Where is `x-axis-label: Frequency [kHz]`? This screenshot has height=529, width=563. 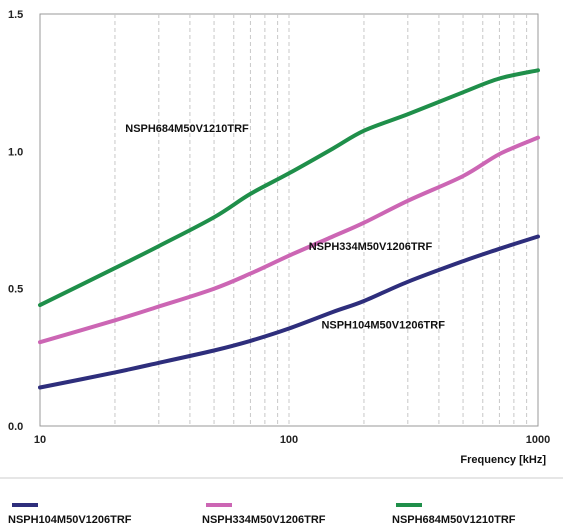
x-axis-label: Frequency [kHz] is located at coordinates (503, 460).